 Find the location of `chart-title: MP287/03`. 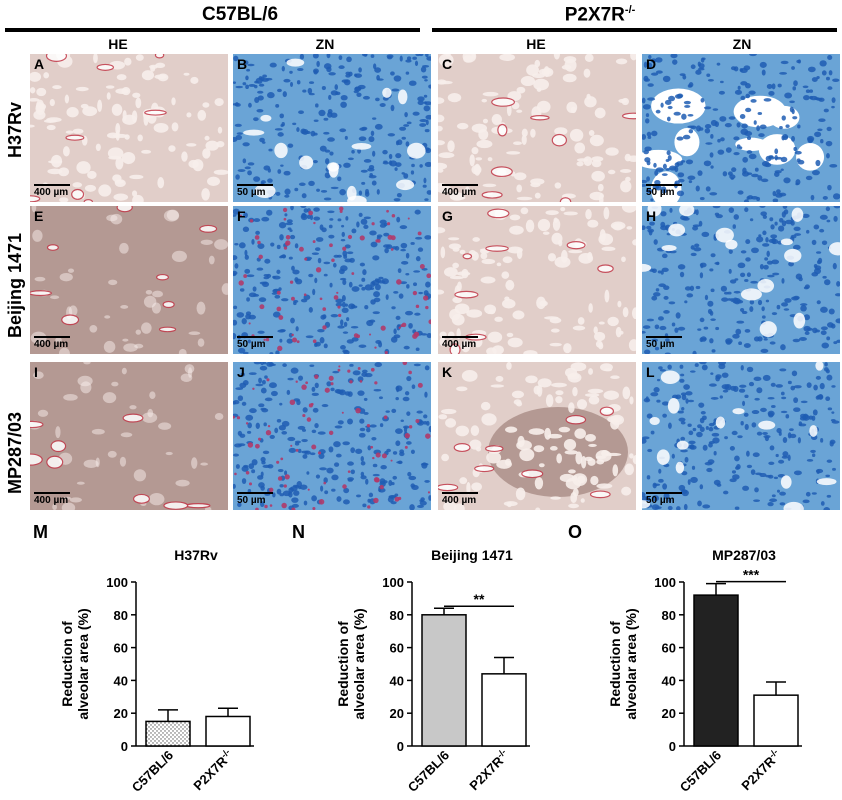

chart-title: MP287/03 is located at coordinates (744, 555).